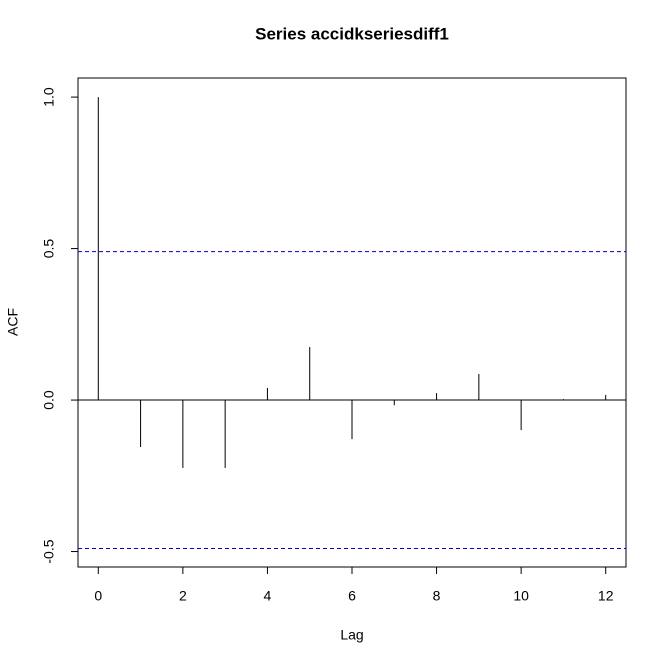  What do you see at coordinates (49, 400) in the screenshot?
I see `y-tick-label: 0.0` at bounding box center [49, 400].